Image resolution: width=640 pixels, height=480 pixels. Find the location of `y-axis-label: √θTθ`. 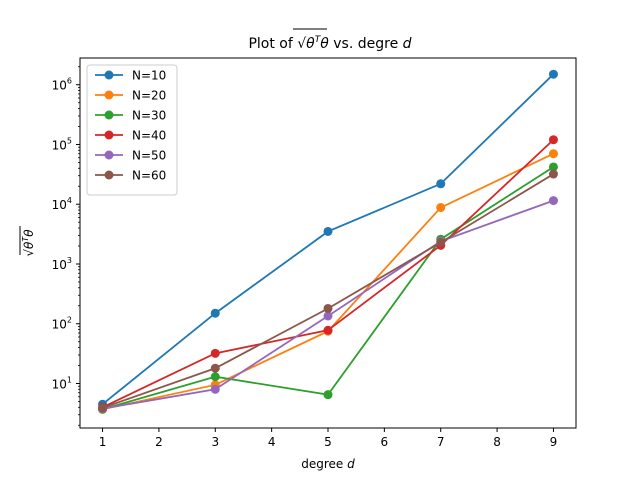

y-axis-label: √θTθ is located at coordinates (27, 241).